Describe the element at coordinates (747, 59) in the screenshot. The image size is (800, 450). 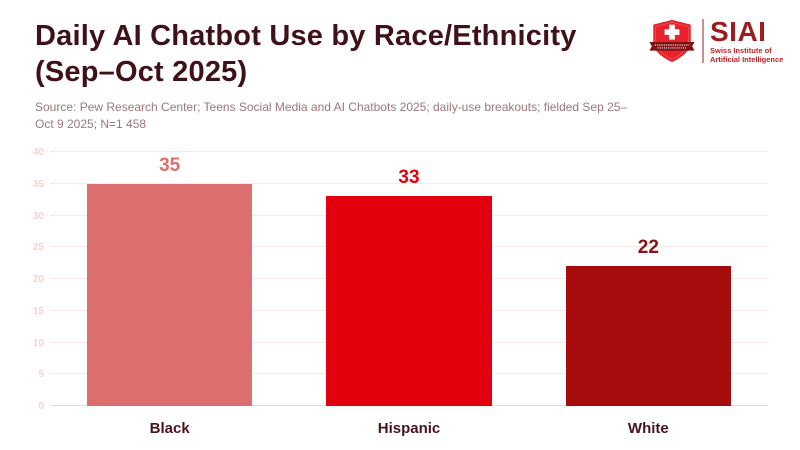
I see `logo-subtitle-line2: Artificial Intelligence` at that location.